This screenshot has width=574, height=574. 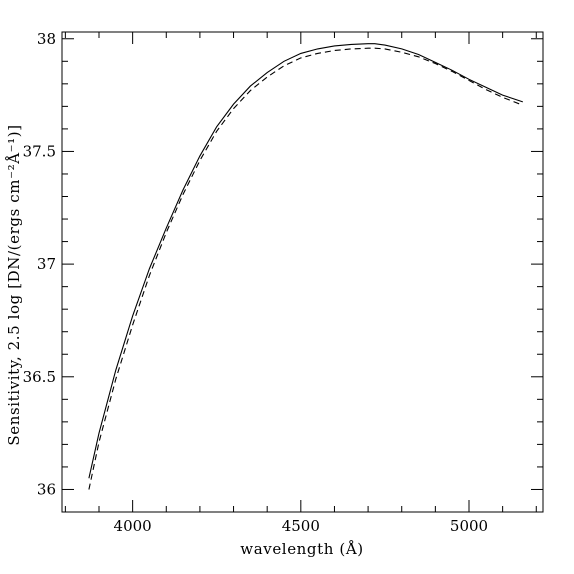 What do you see at coordinates (46, 264) in the screenshot?
I see `y-tick-label: 37` at bounding box center [46, 264].